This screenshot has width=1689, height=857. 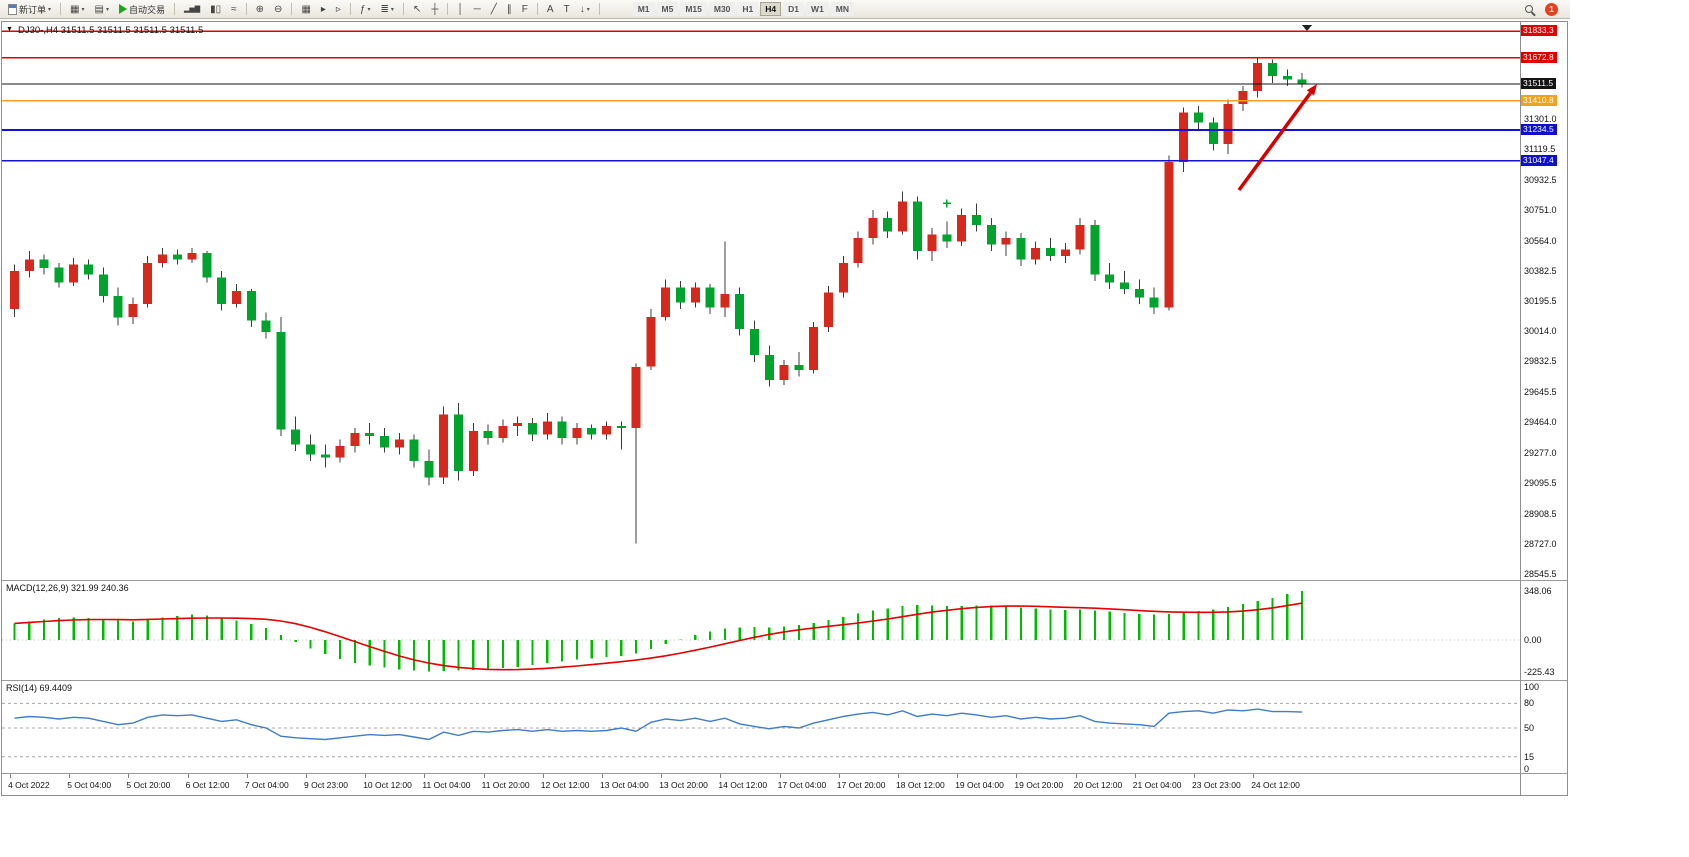 I want to click on zoom-in-icon: ⊕, so click(x=260, y=9).